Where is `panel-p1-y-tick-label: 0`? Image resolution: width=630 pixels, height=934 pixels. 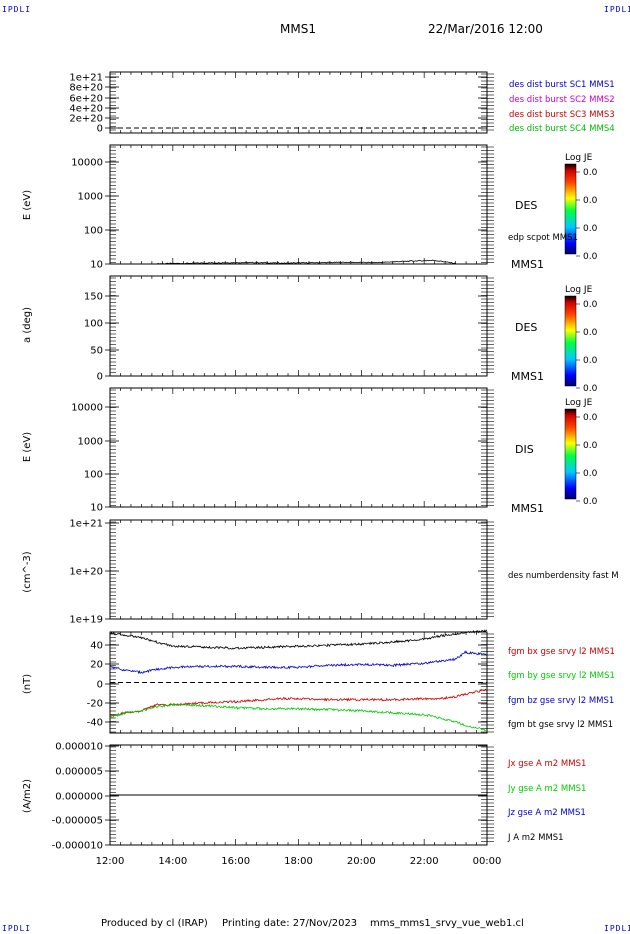
panel-p1-y-tick-label: 0 is located at coordinates (100, 129).